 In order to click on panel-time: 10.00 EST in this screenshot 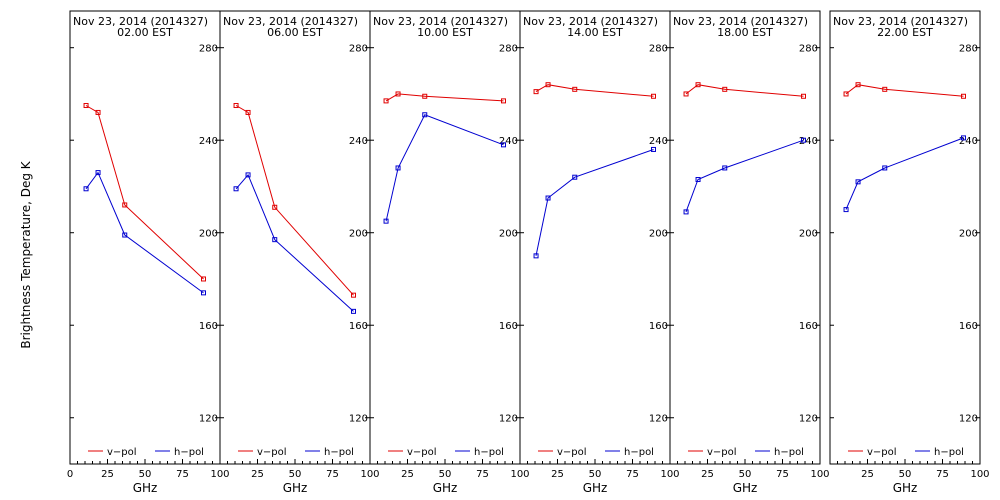, I will do `click(445, 32)`.